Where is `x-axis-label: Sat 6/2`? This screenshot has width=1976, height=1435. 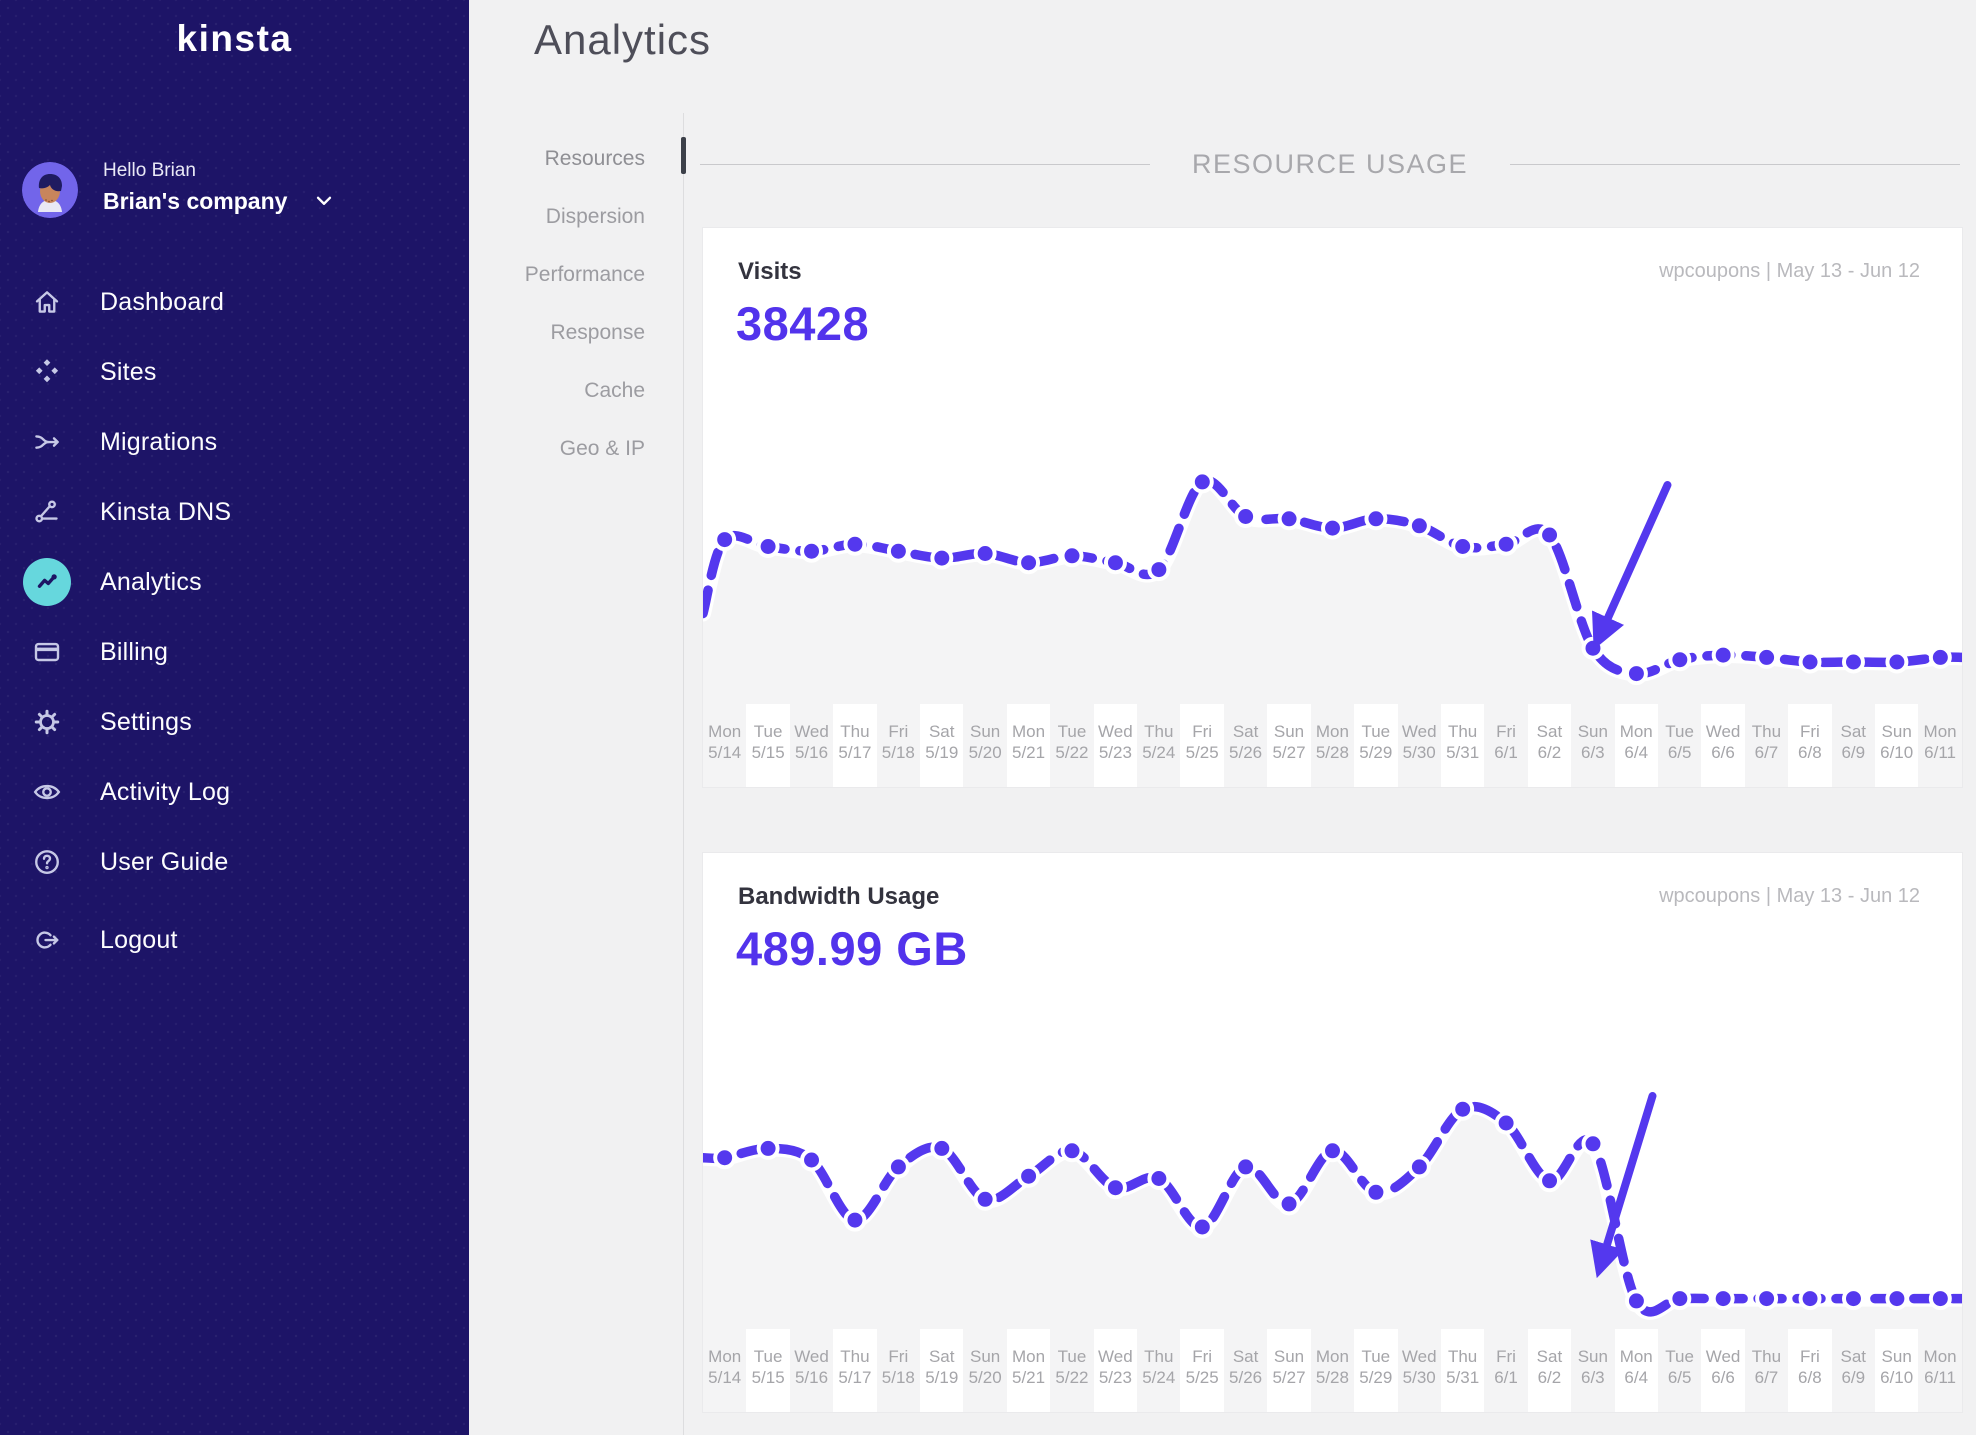
x-axis-label: Sat 6/2 is located at coordinates (1549, 1370).